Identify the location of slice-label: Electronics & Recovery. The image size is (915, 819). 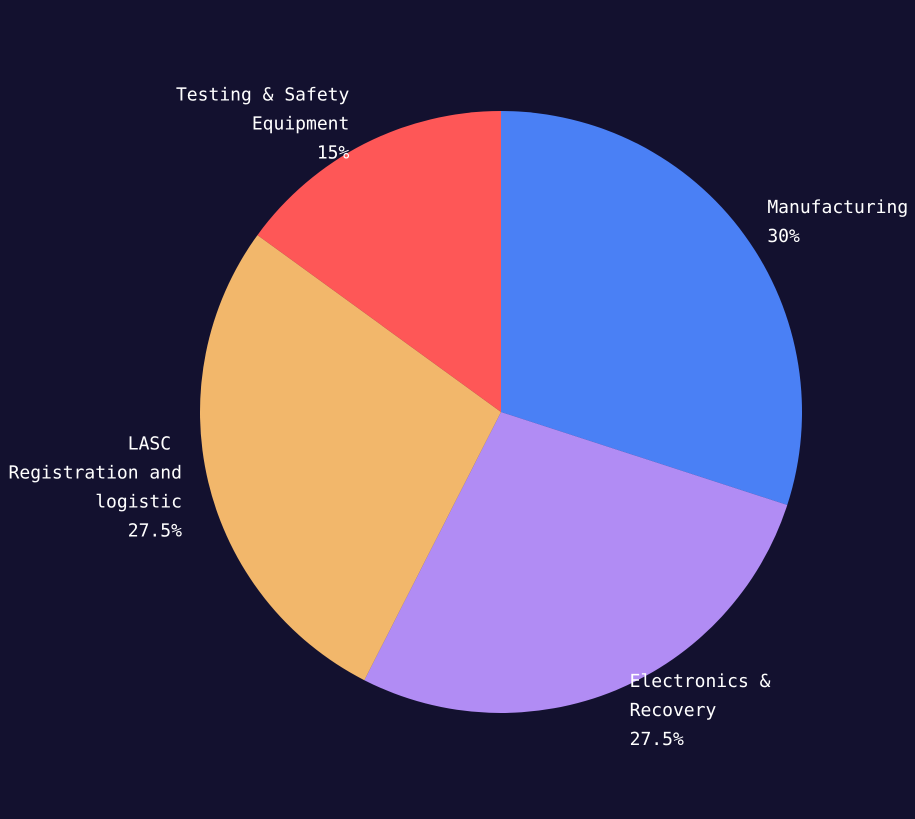
(706, 695).